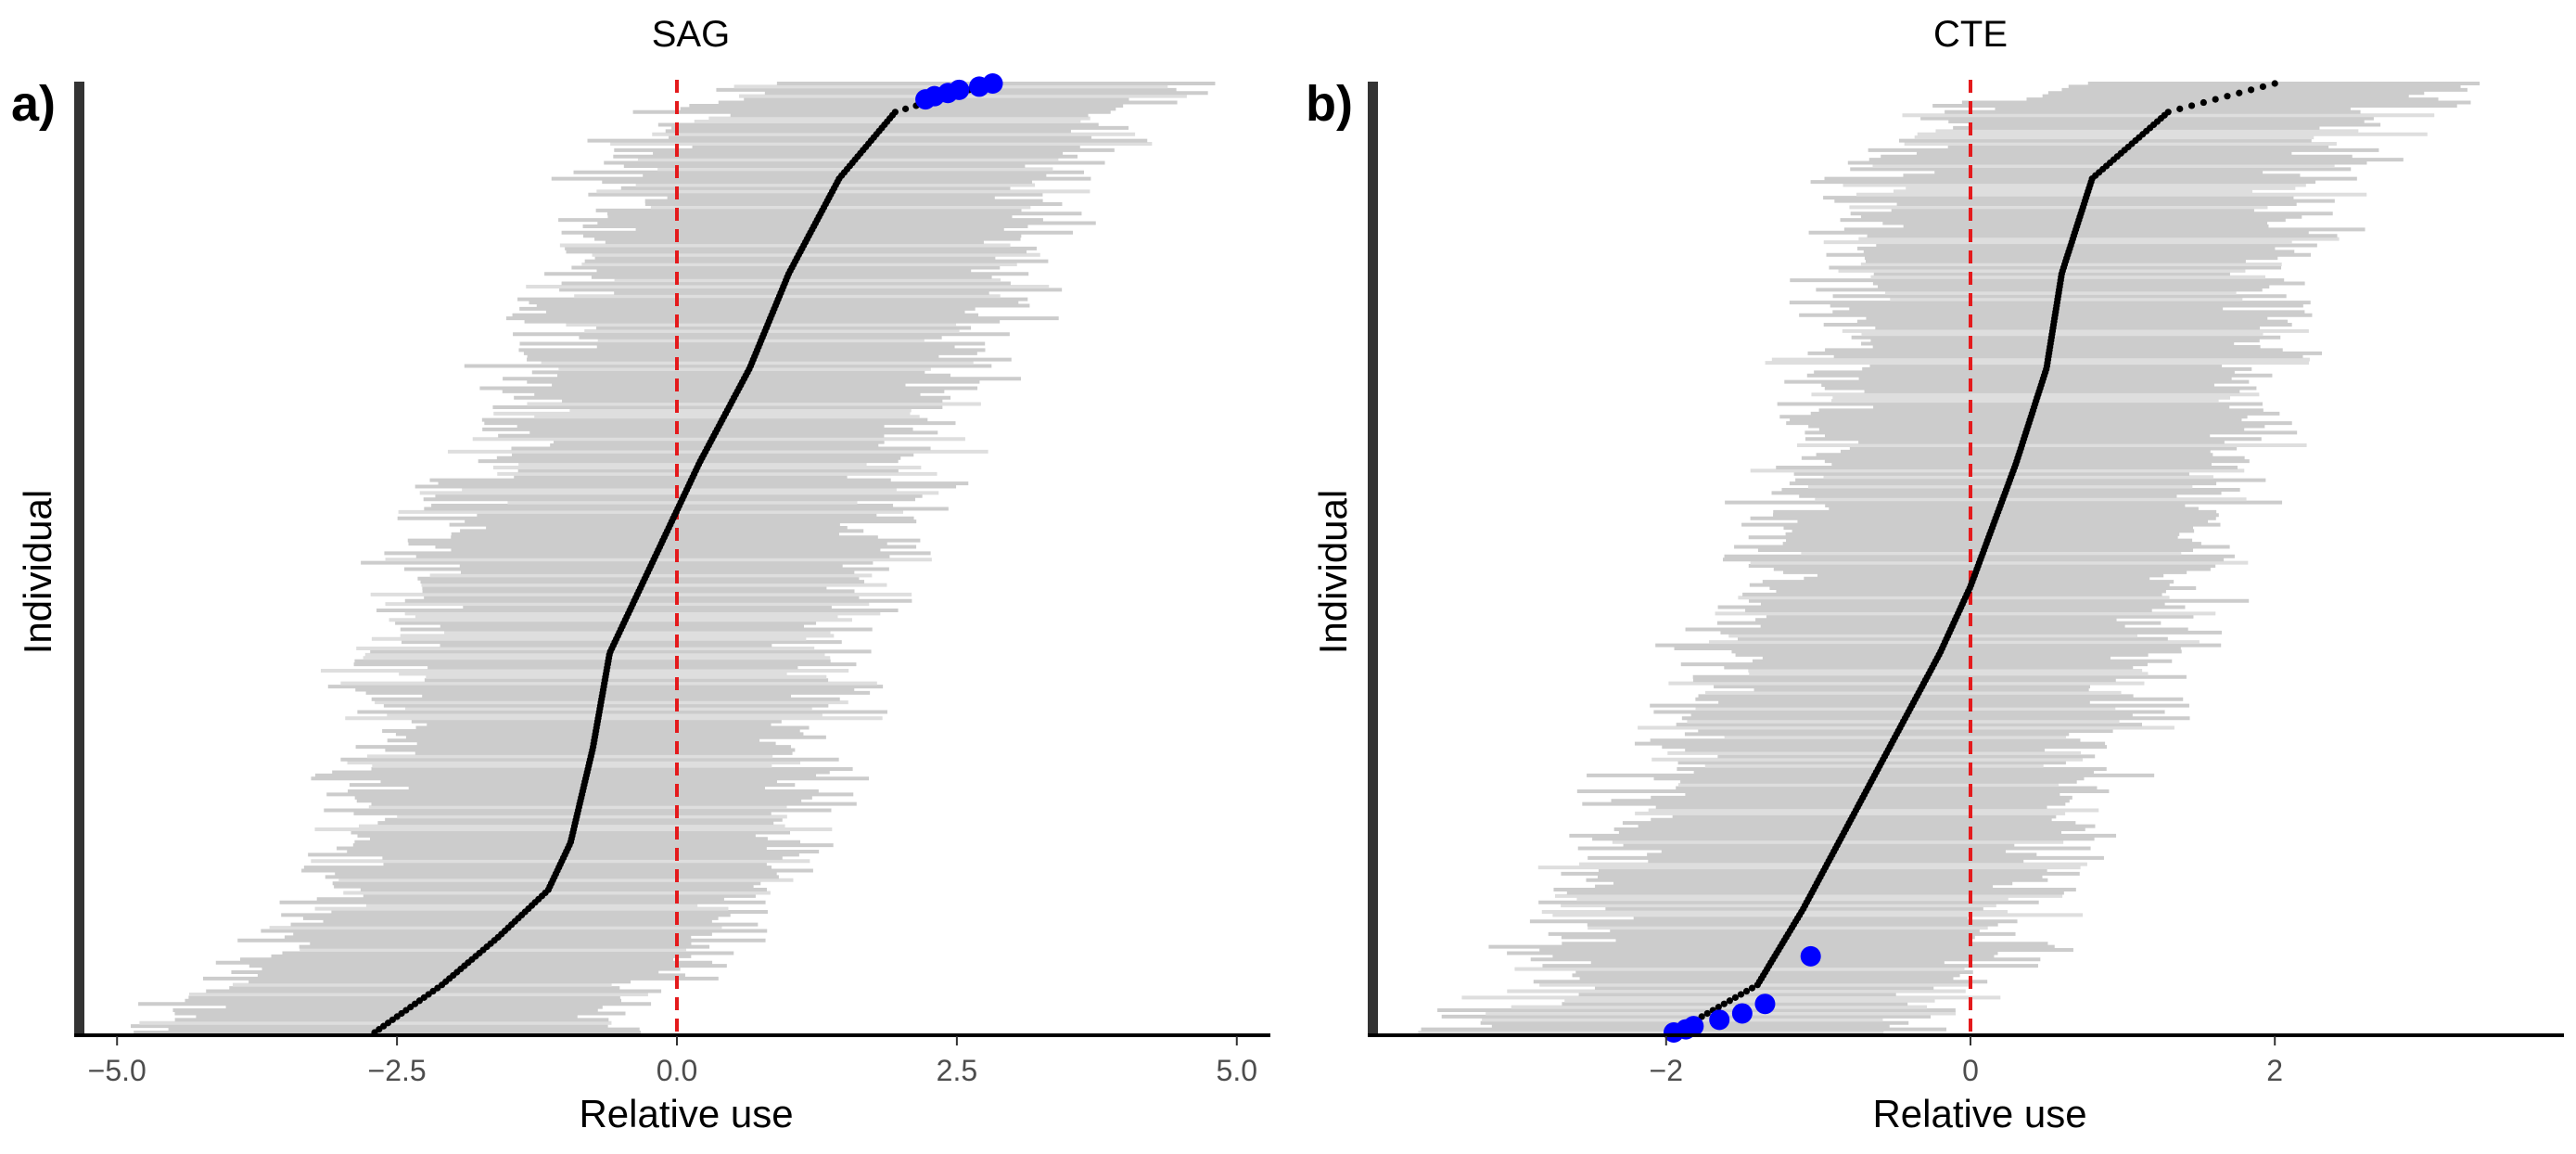  I want to click on panel-label: a), so click(33, 104).